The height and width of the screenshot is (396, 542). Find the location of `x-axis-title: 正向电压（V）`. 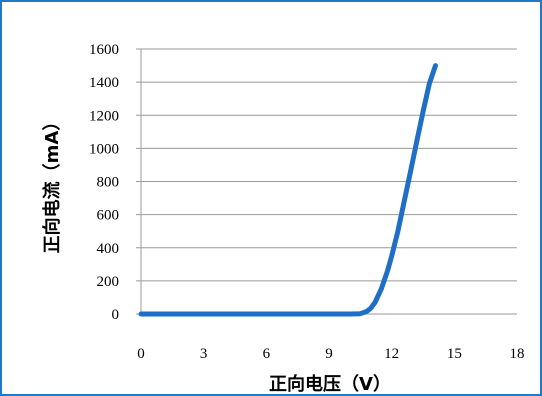

x-axis-title: 正向电压（V） is located at coordinates (330, 384).